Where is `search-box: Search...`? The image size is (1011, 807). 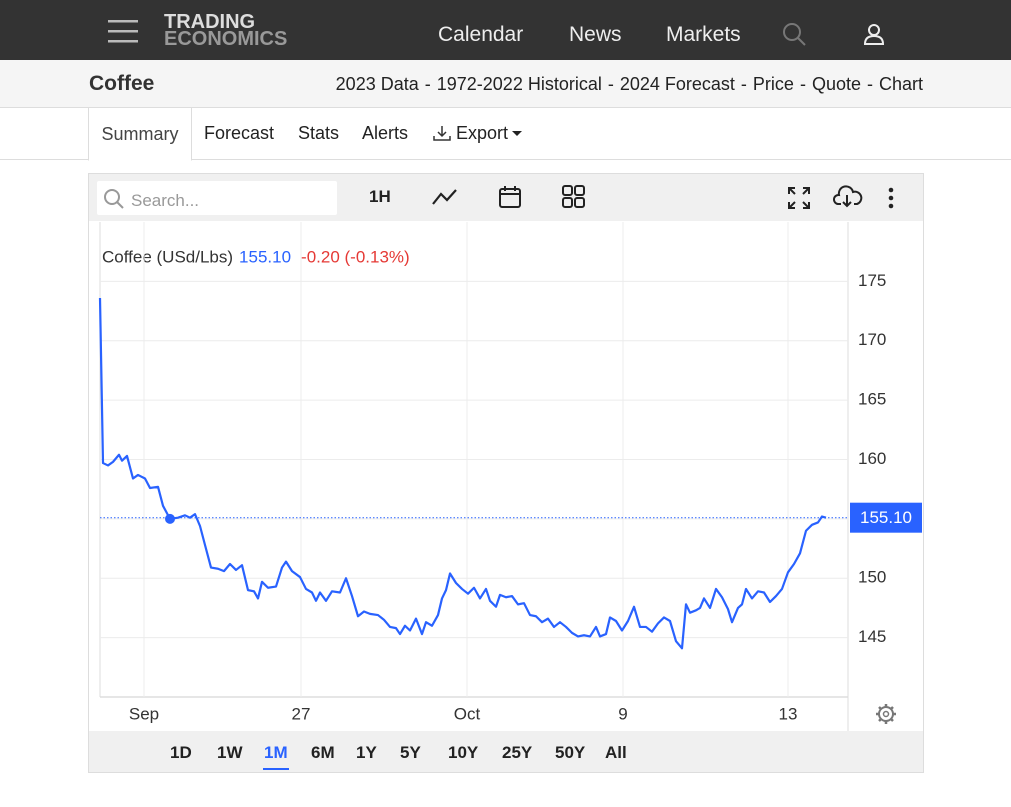 search-box: Search... is located at coordinates (217, 198).